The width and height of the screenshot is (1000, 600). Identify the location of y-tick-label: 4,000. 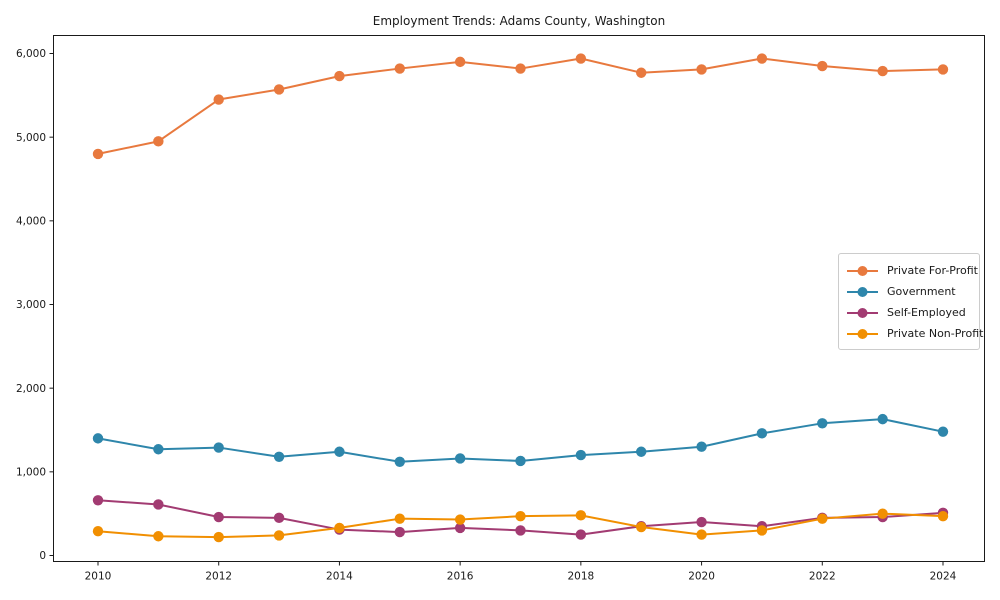
(31, 221).